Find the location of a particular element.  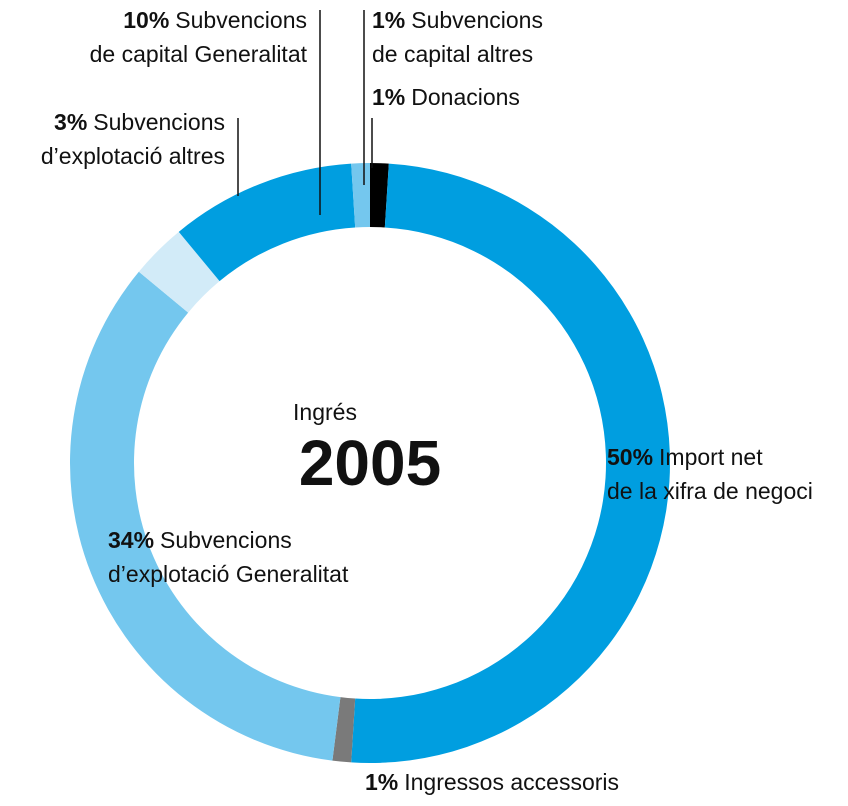

segment-label: 10% Subvencions is located at coordinates (215, 20).